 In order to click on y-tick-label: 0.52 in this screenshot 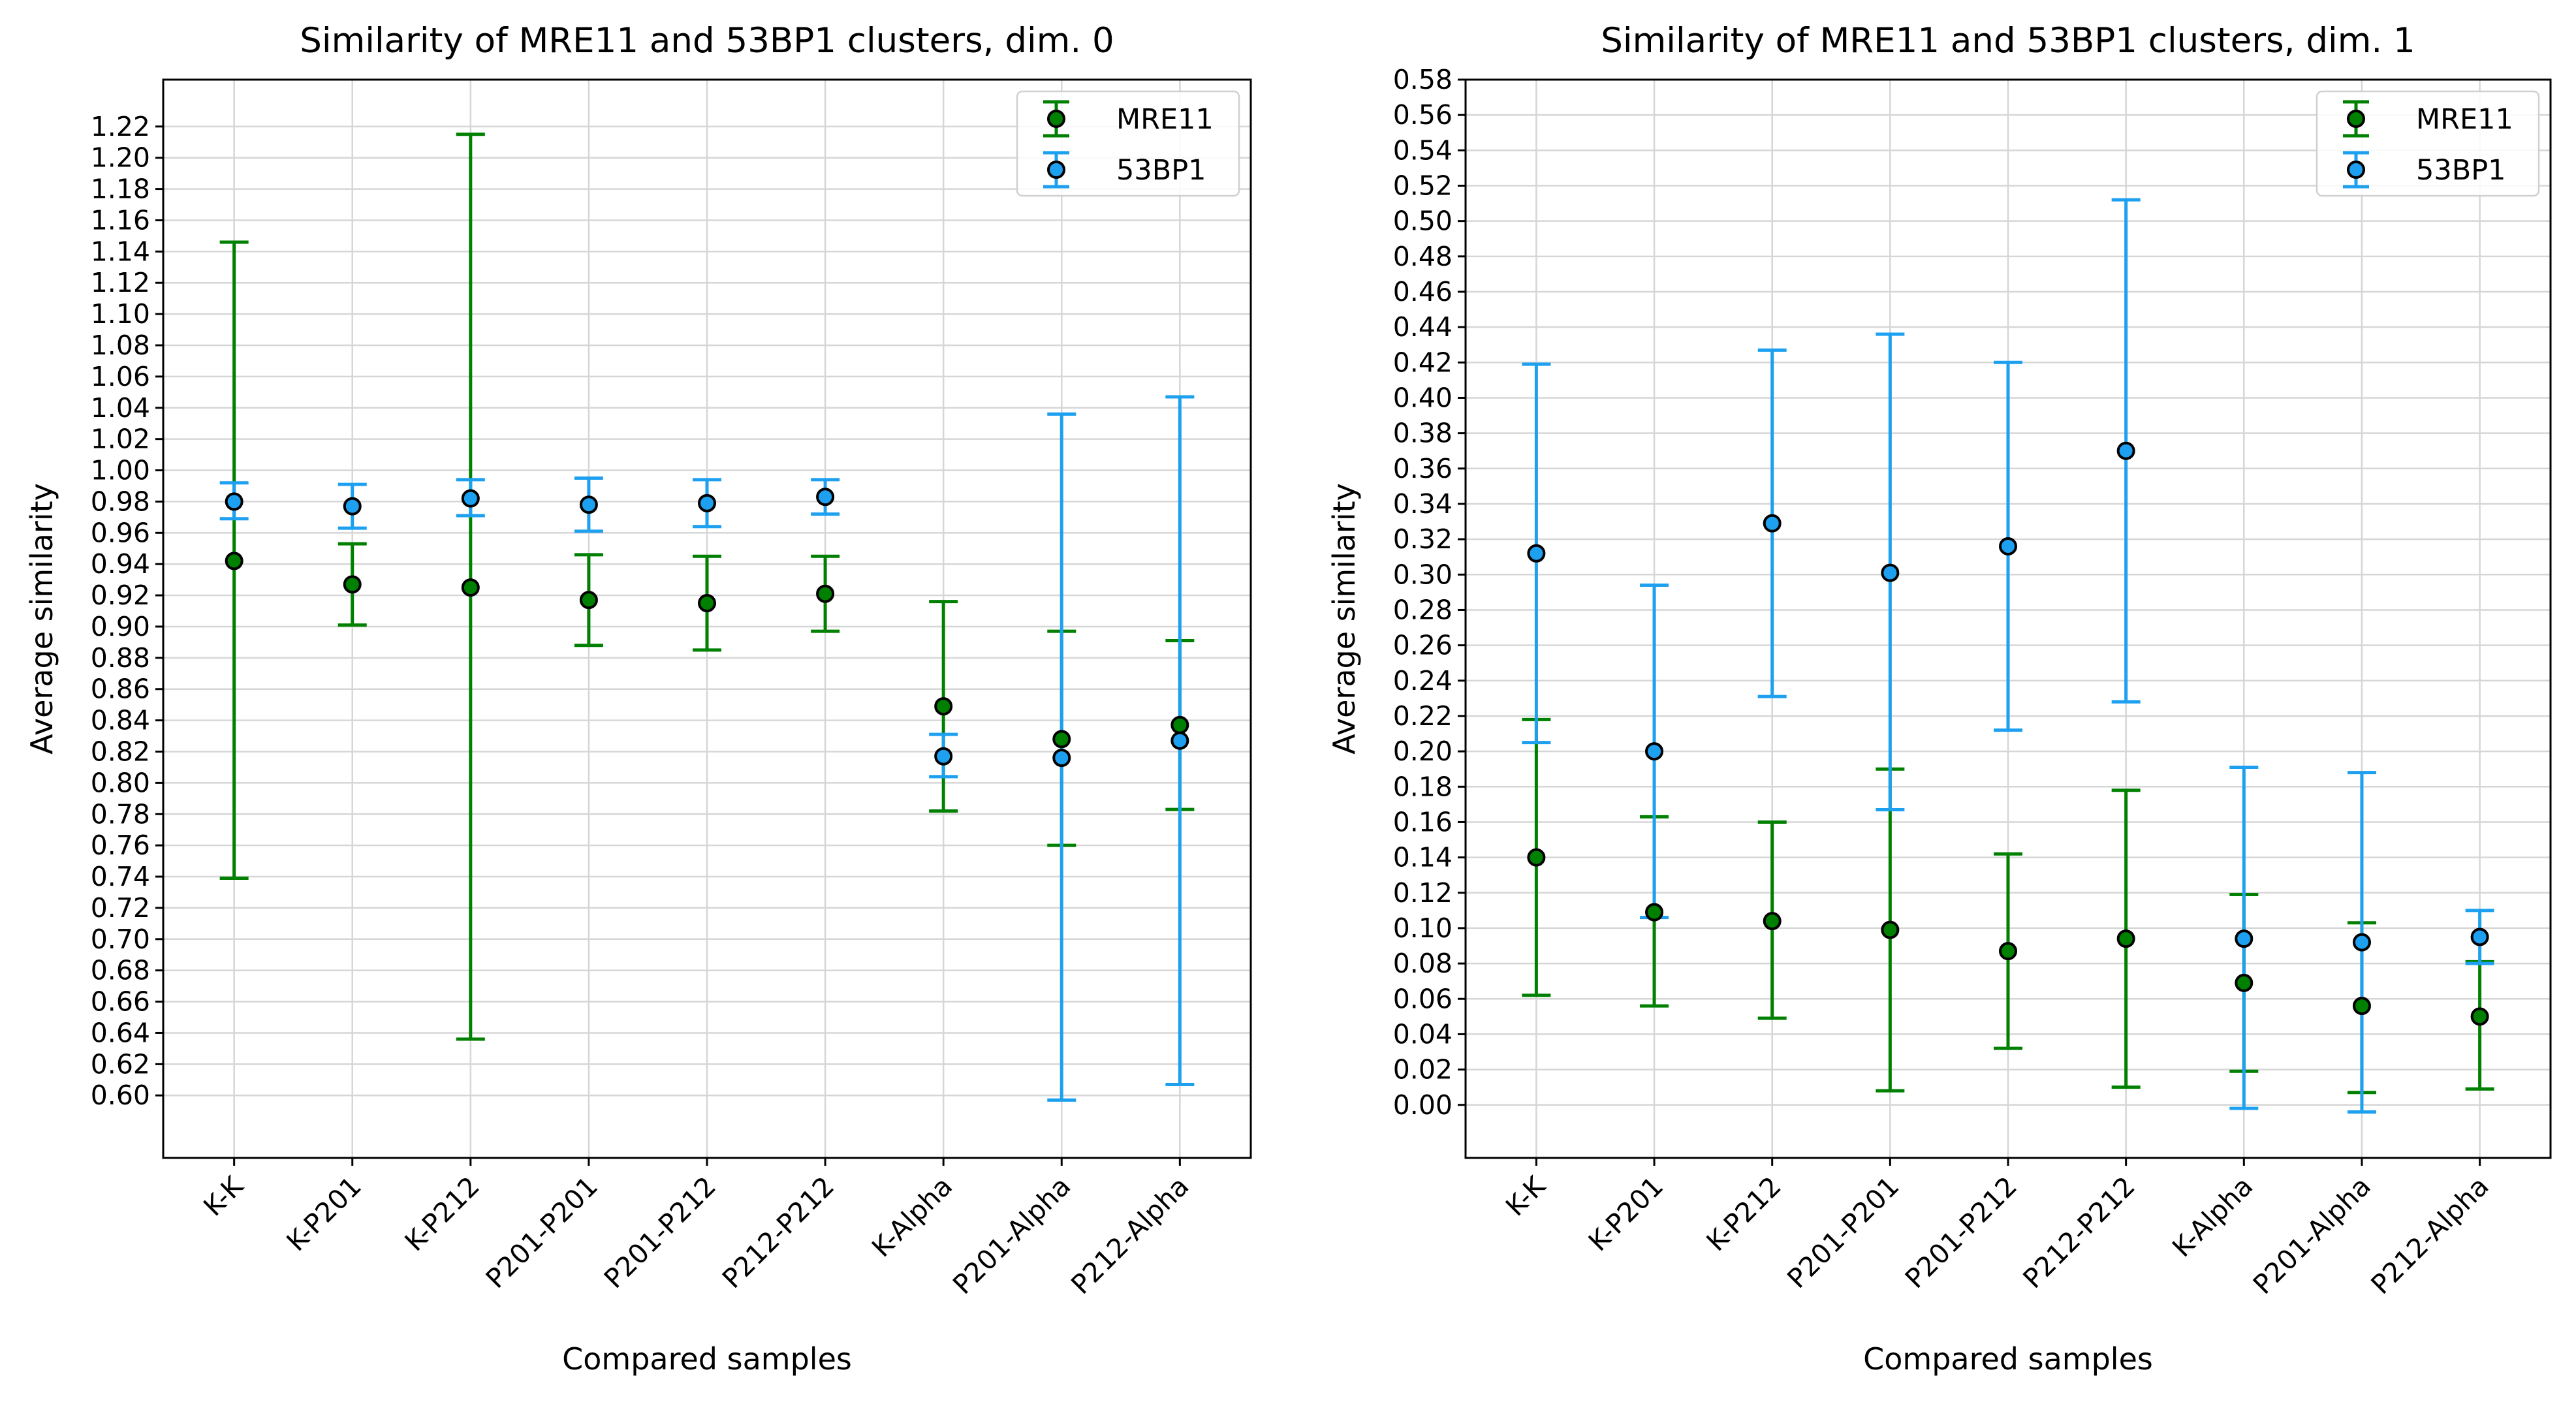, I will do `click(1423, 185)`.